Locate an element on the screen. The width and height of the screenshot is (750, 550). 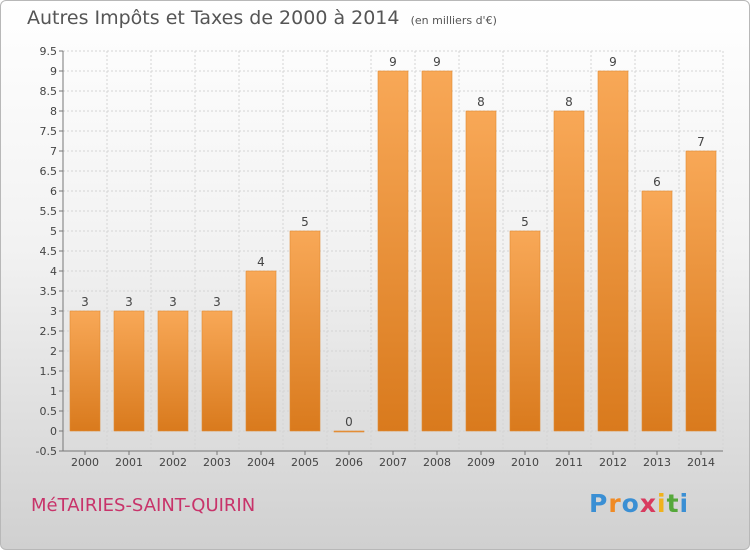
logo-letter: P is located at coordinates (599, 503).